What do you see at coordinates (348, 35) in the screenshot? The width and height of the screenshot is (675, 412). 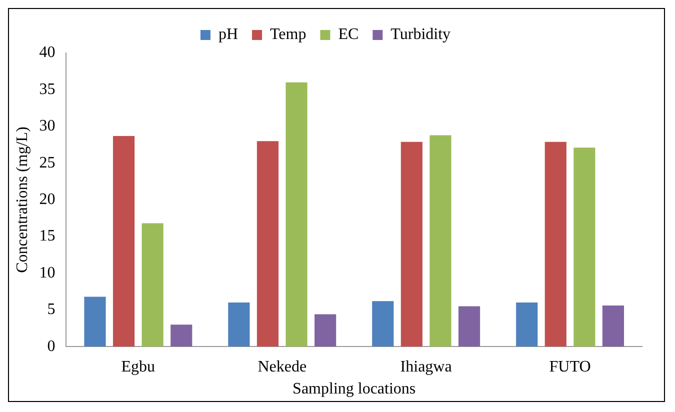 I see `legend-label: EC` at bounding box center [348, 35].